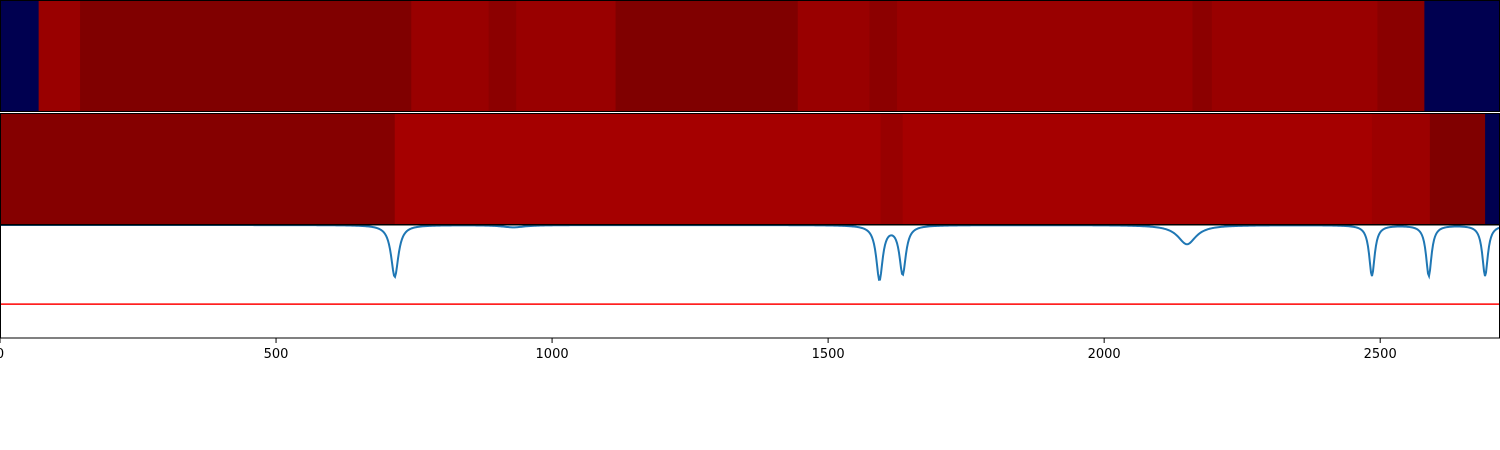 The height and width of the screenshot is (450, 1500). I want to click on x-tick-label-500: 500, so click(276, 354).